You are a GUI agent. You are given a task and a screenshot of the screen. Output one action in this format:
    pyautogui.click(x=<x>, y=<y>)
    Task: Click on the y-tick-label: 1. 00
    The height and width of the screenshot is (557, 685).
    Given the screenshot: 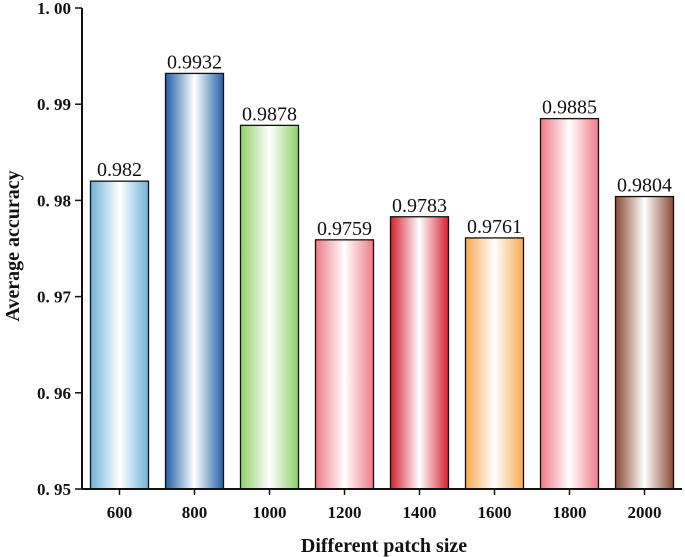 What is the action you would take?
    pyautogui.click(x=54, y=9)
    